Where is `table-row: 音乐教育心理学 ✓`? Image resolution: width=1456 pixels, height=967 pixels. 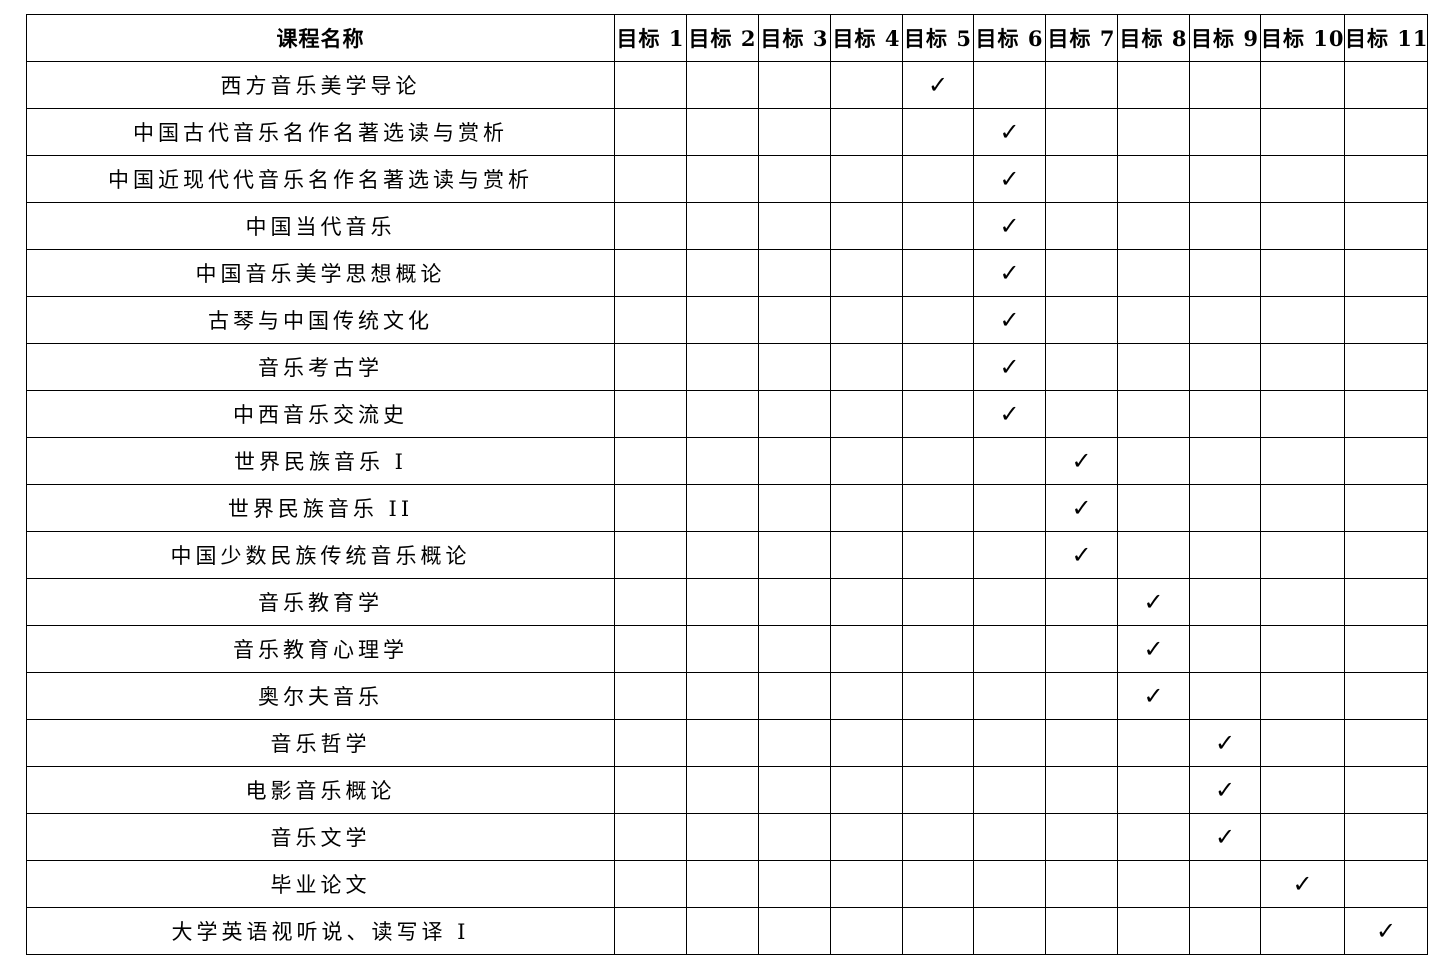
table-row: 音乐教育心理学 ✓ is located at coordinates (727, 649).